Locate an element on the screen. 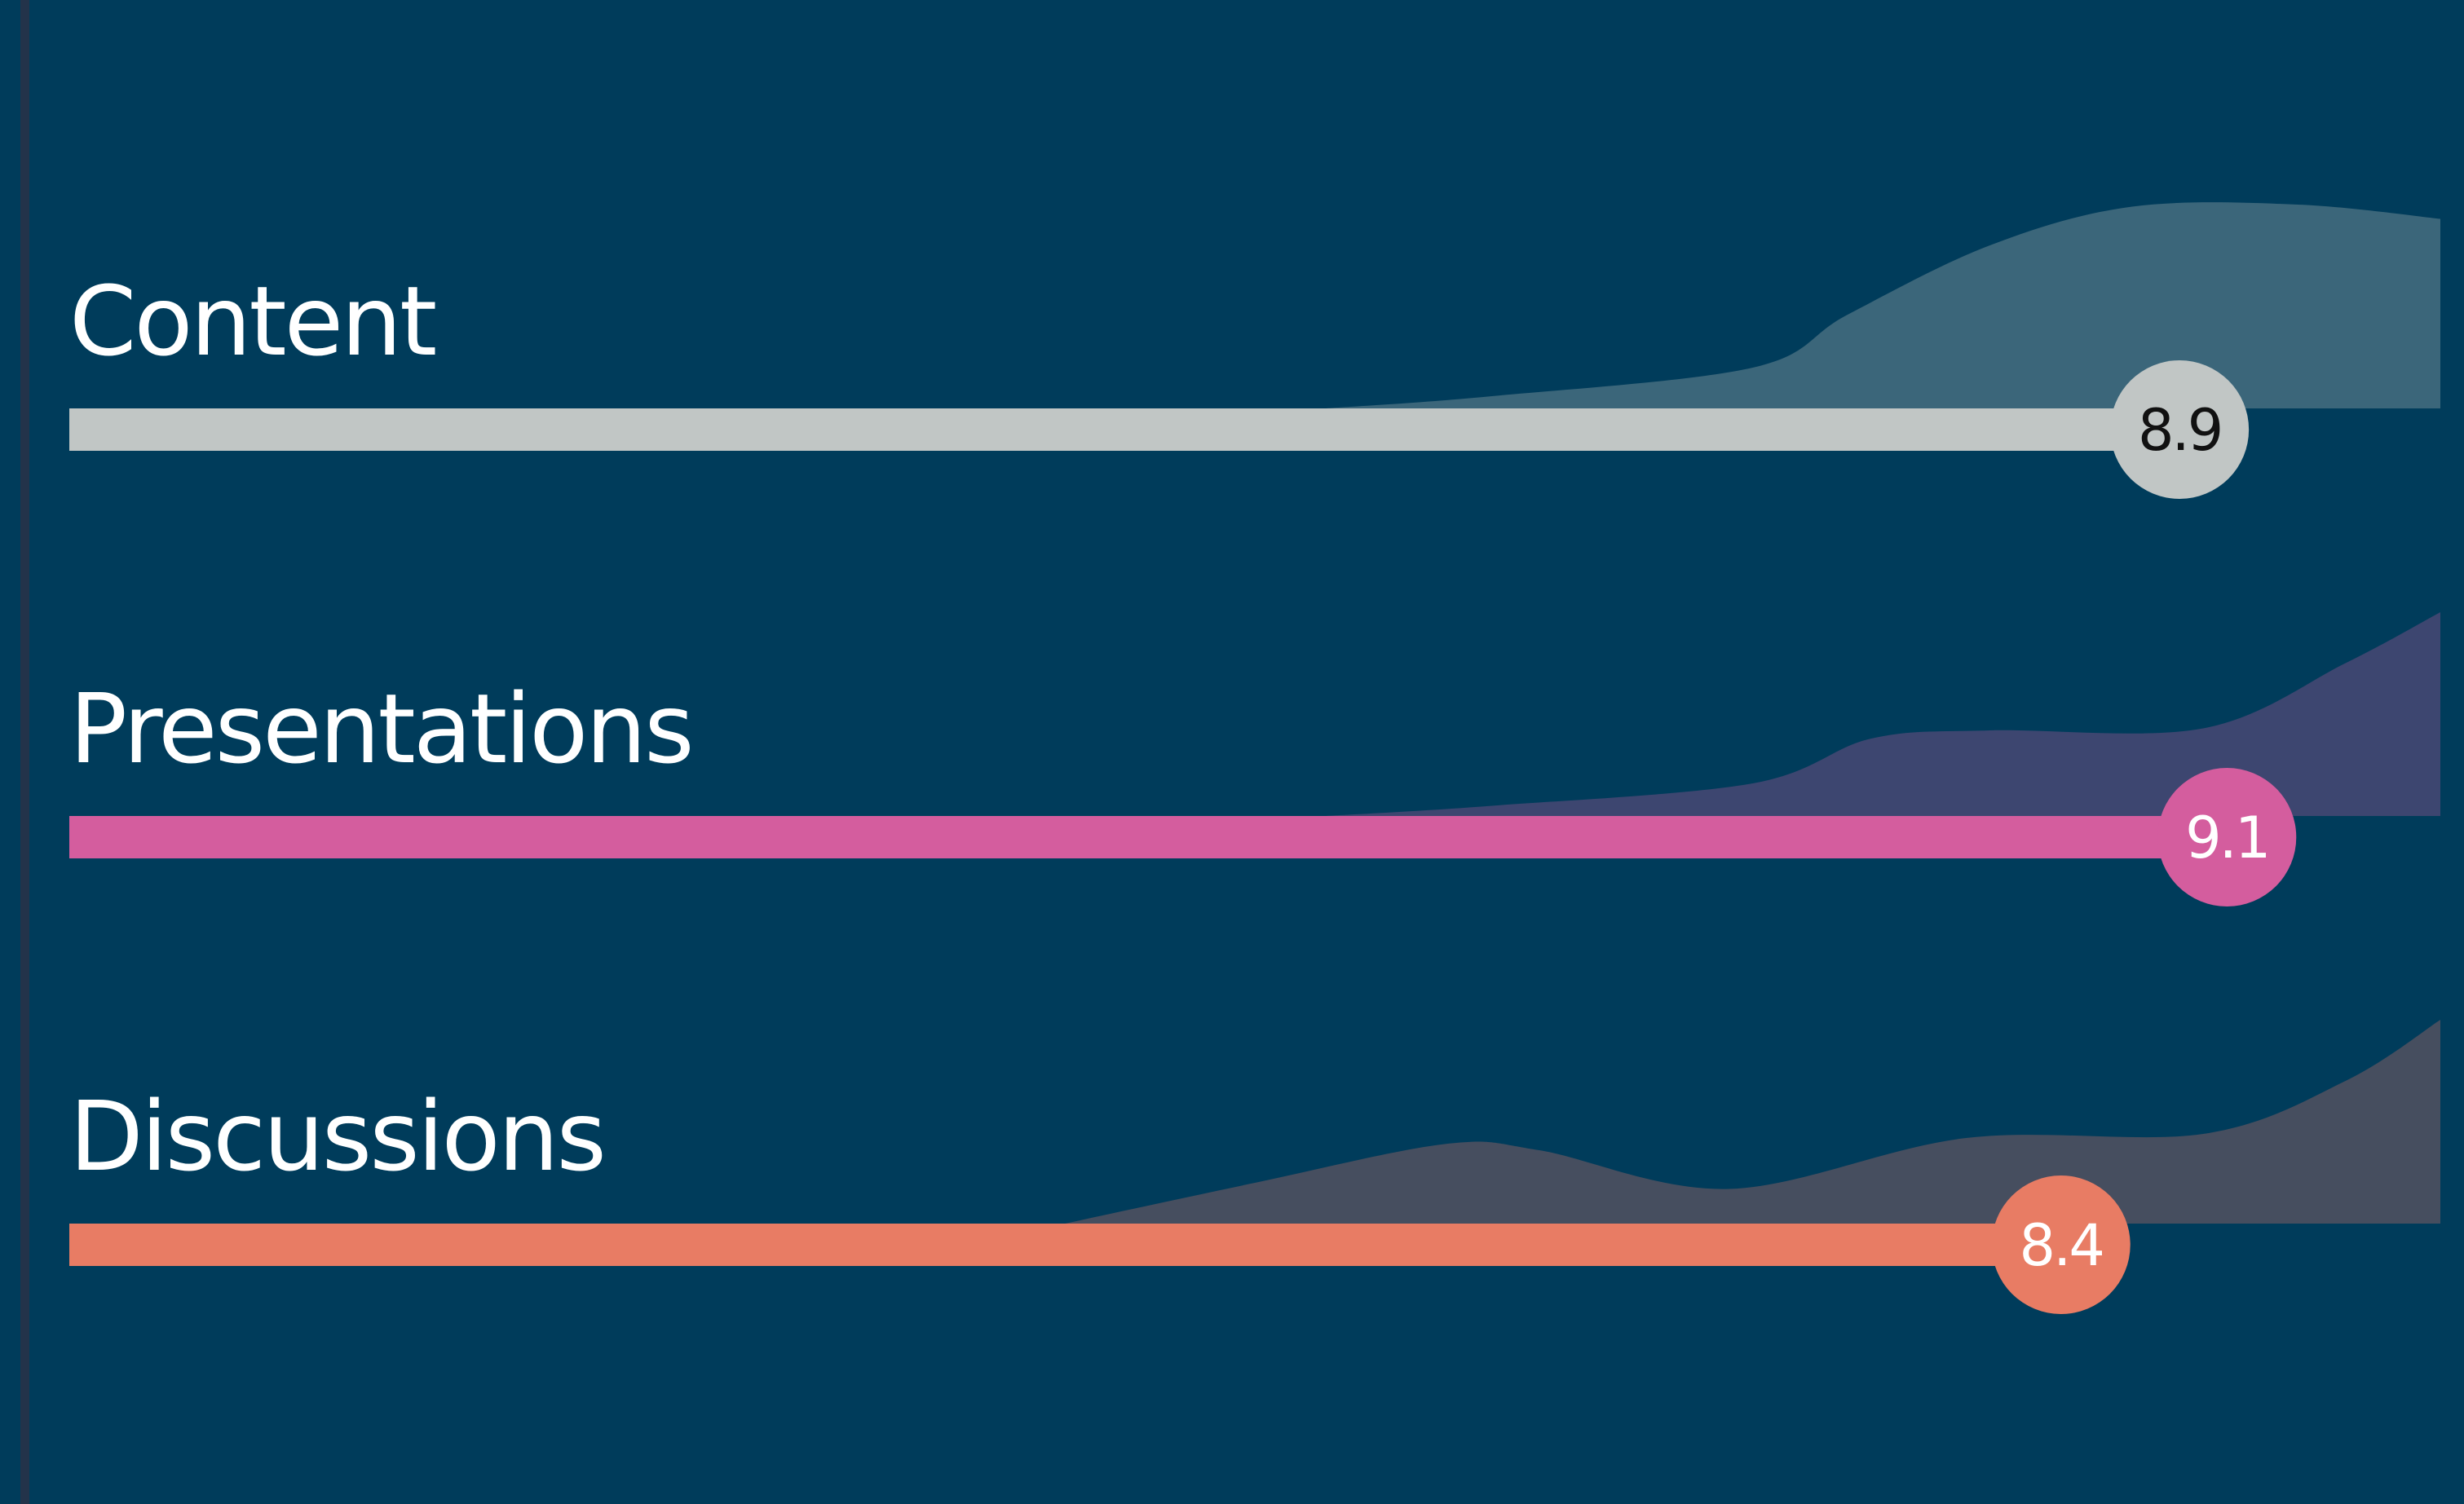 This screenshot has width=2464, height=1504. distribution-presentations is located at coordinates (1883, 714).